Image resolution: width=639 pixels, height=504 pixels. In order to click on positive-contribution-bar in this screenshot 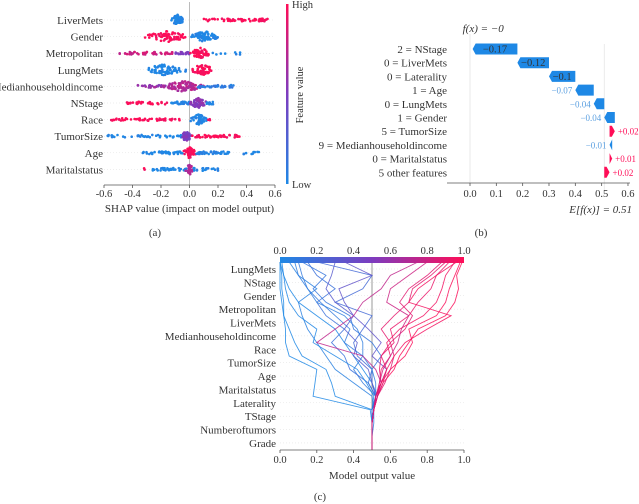, I will do `click(612, 131)`.